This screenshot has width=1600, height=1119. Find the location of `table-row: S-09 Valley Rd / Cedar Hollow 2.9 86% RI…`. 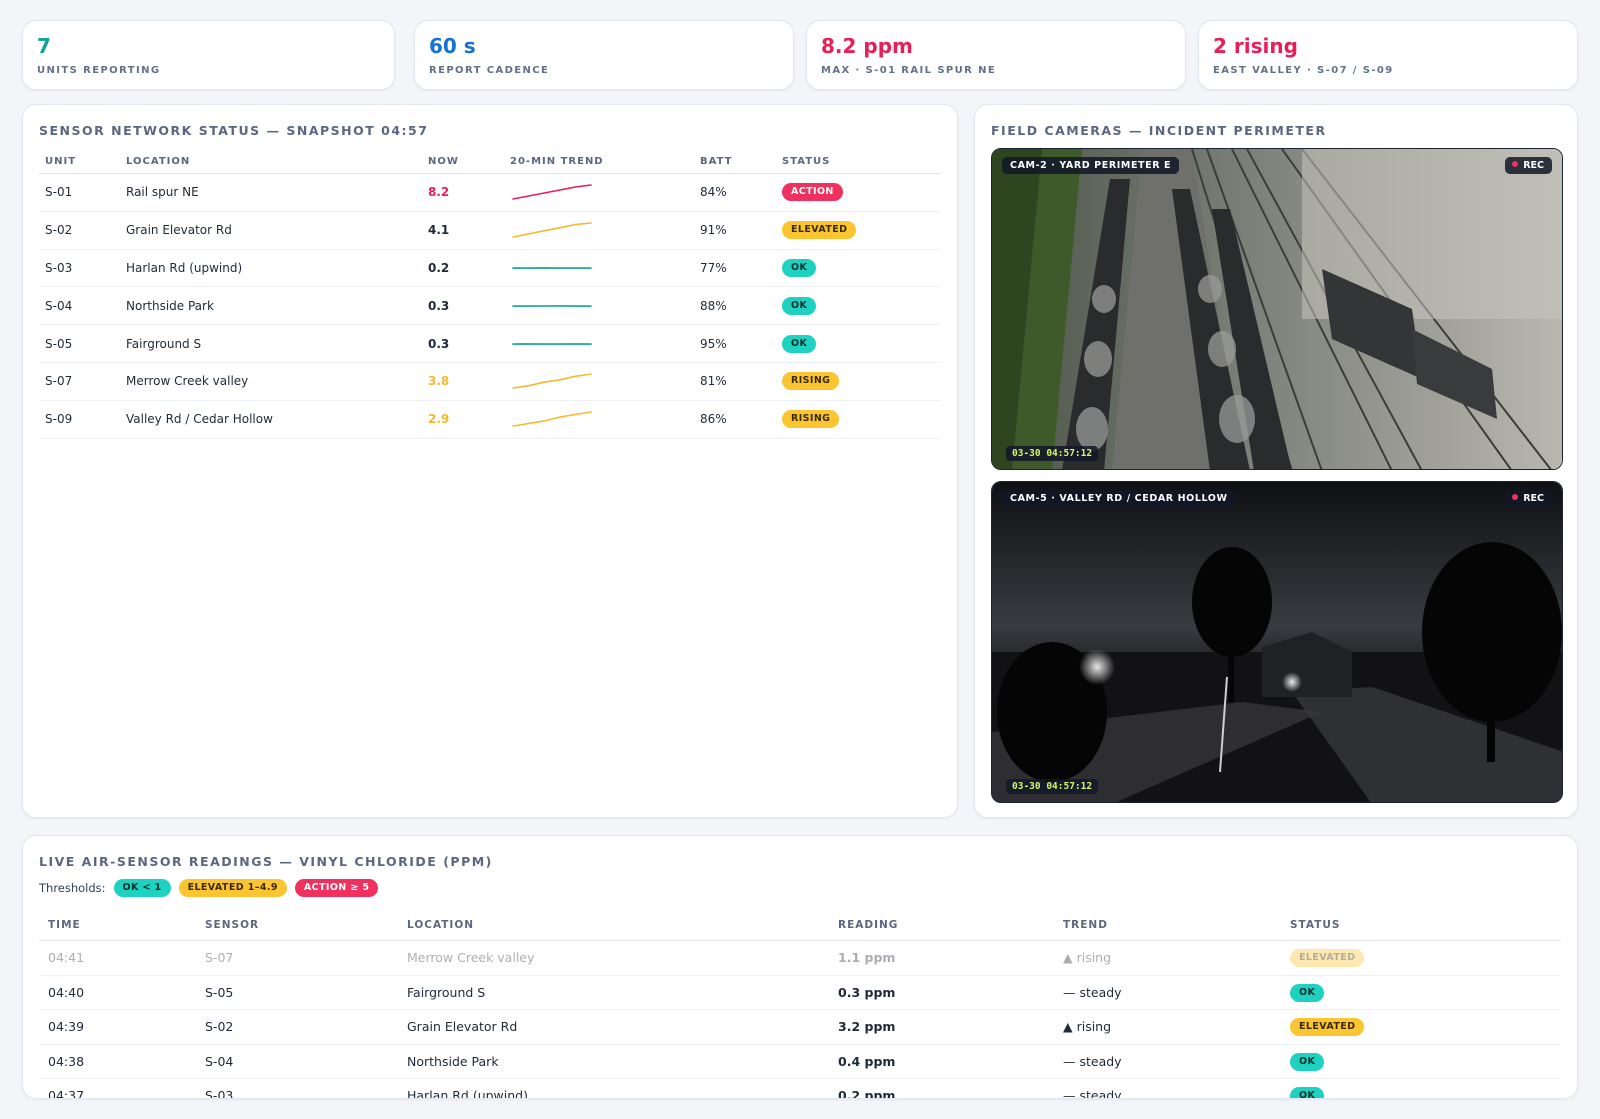

table-row: S-09 Valley Rd / Cedar Hollow 2.9 86% RI… is located at coordinates (490, 419).